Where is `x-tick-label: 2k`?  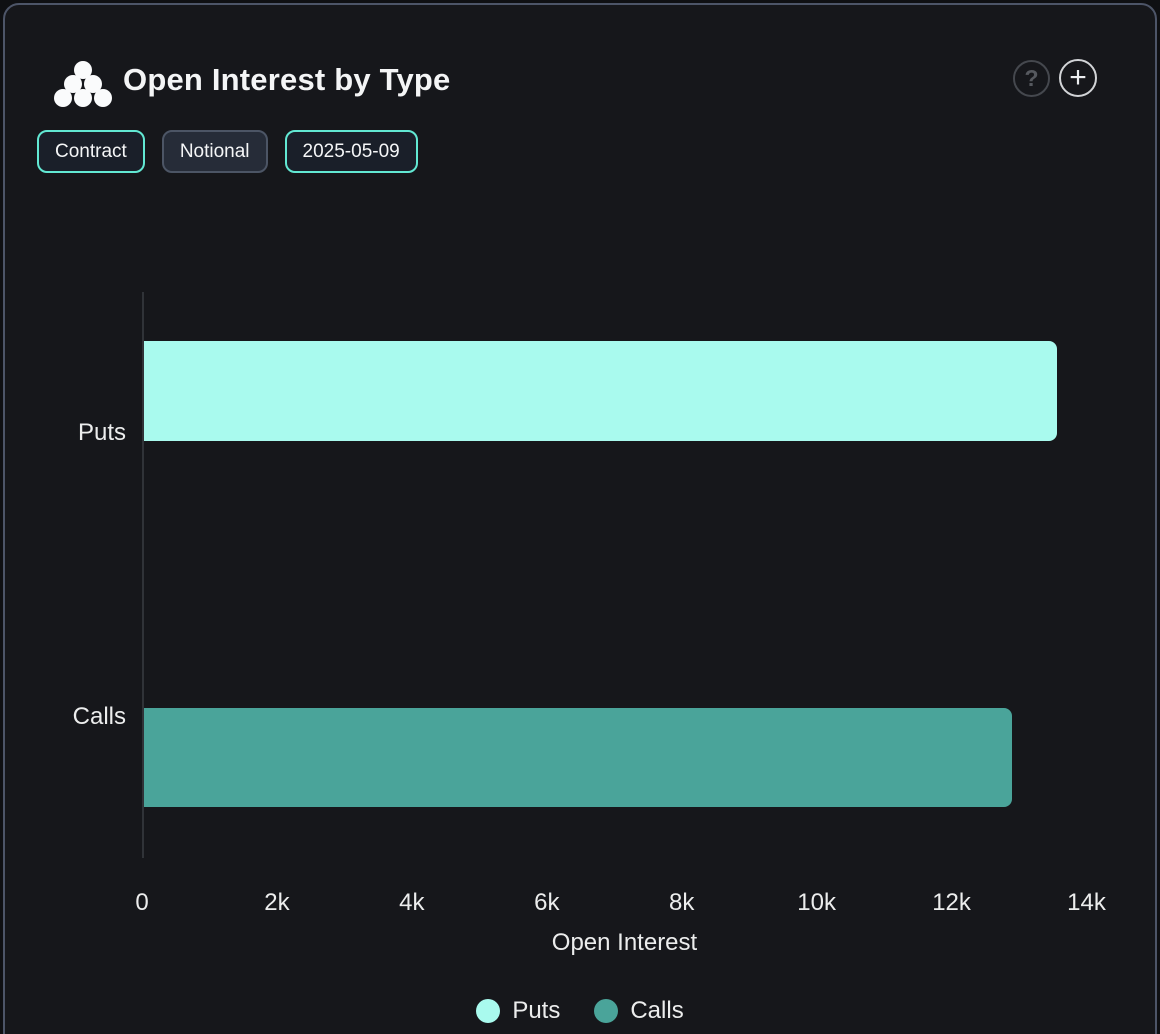
x-tick-label: 2k is located at coordinates (277, 902).